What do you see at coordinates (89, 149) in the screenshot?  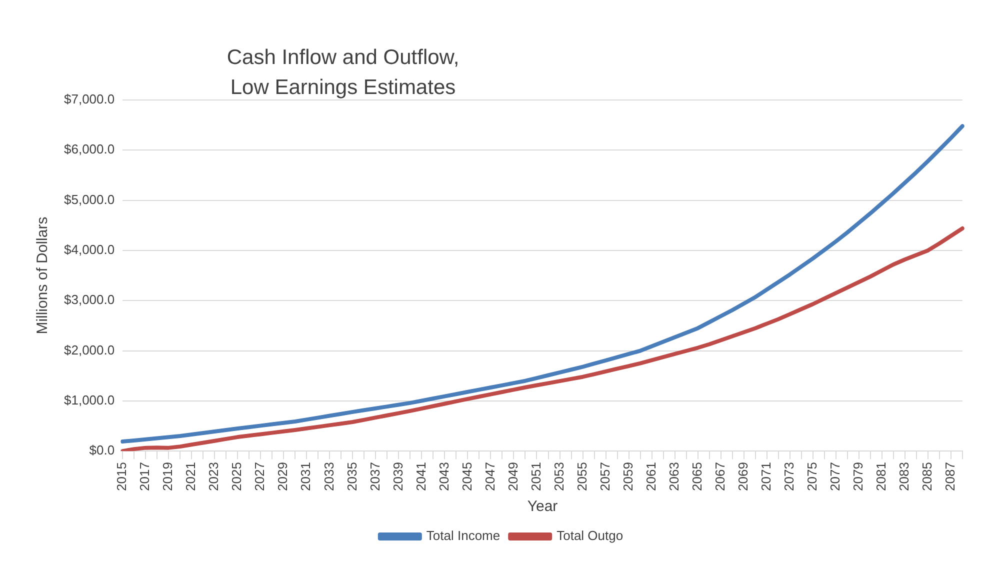 I see `y-tick-label: $6,000.0` at bounding box center [89, 149].